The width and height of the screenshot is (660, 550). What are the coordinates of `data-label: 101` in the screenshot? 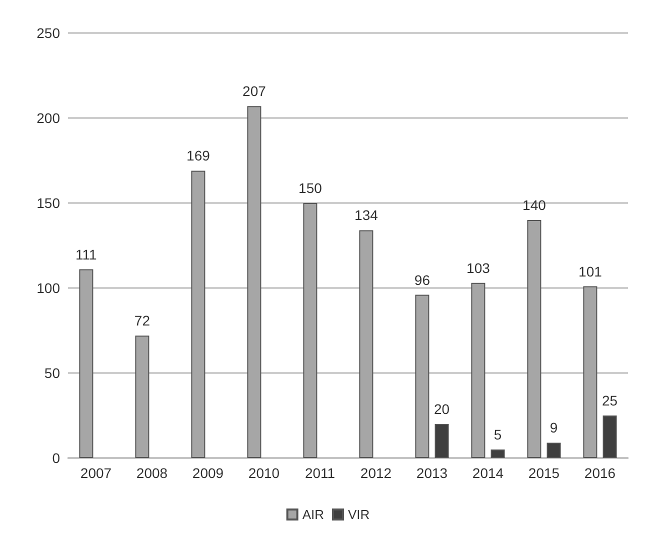 It's located at (590, 271).